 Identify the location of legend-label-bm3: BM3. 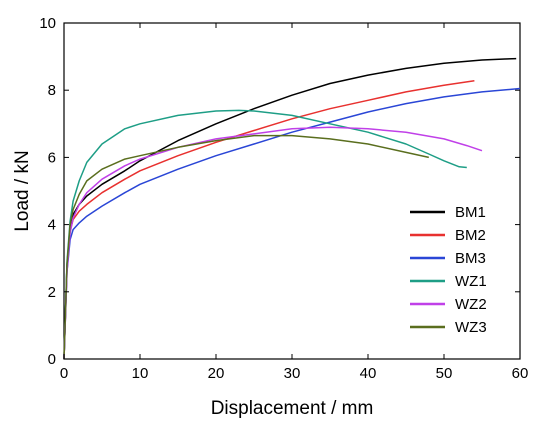
(470, 258).